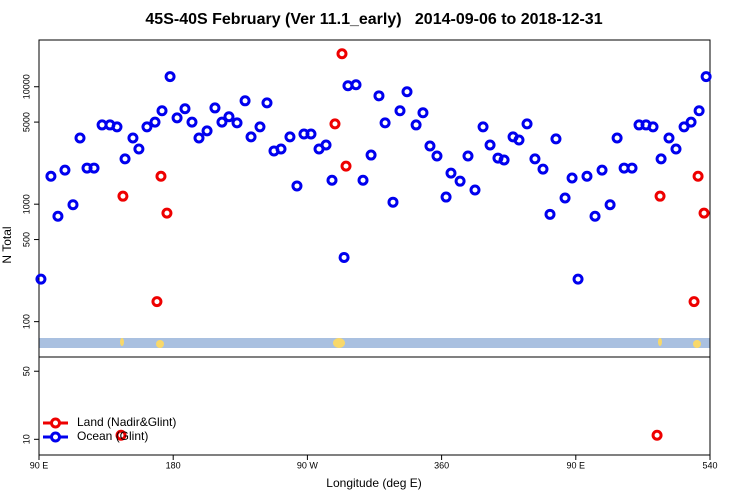 This screenshot has height=500, width=750. Describe the element at coordinates (112, 436) in the screenshot. I see `legend-label: Ocean (Glint)` at that location.